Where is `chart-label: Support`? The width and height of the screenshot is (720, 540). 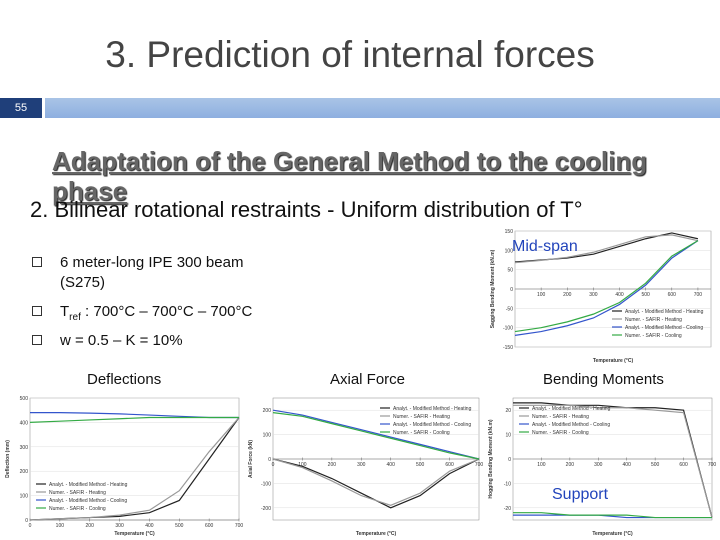
chart-label: Support is located at coordinates (580, 494).